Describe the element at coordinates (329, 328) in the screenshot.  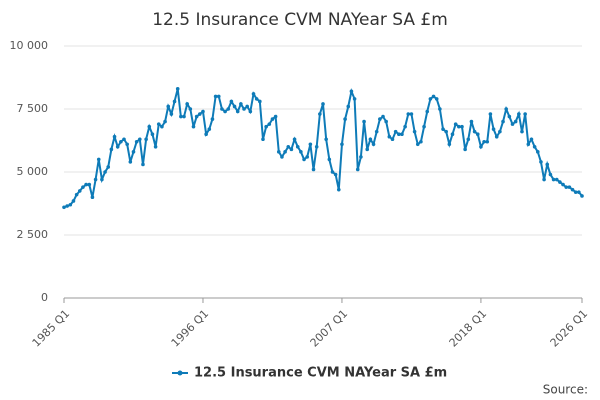
I see `x-tick-label: 2007 Q1` at that location.